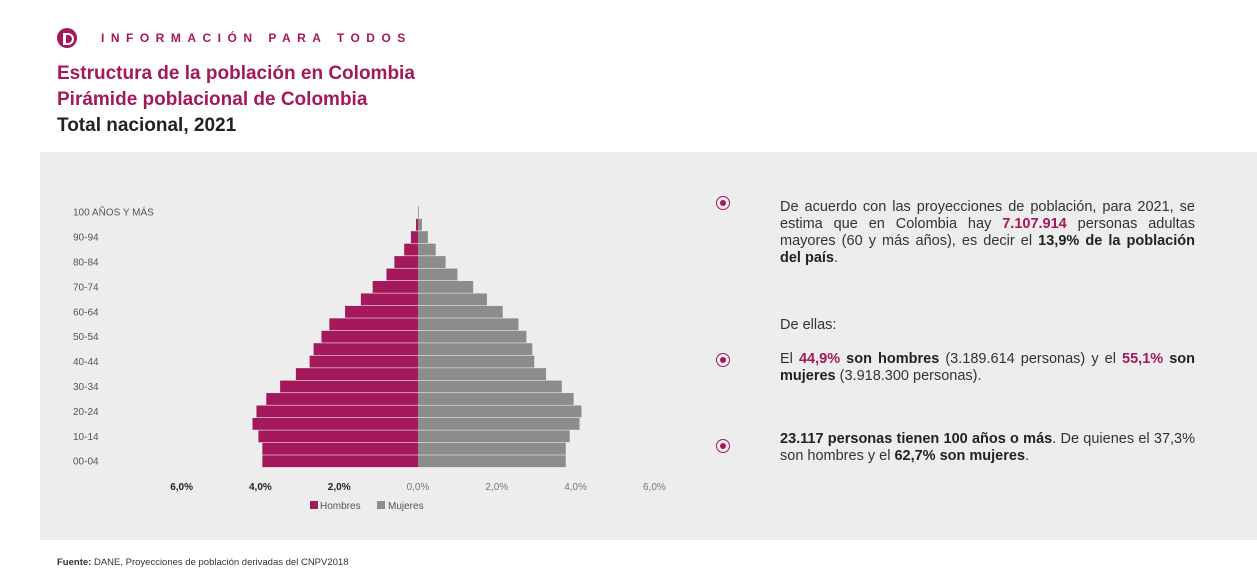 The width and height of the screenshot is (1257, 584). What do you see at coordinates (808, 325) in the screenshot?
I see `de-ellas-text: De ellas:` at bounding box center [808, 325].